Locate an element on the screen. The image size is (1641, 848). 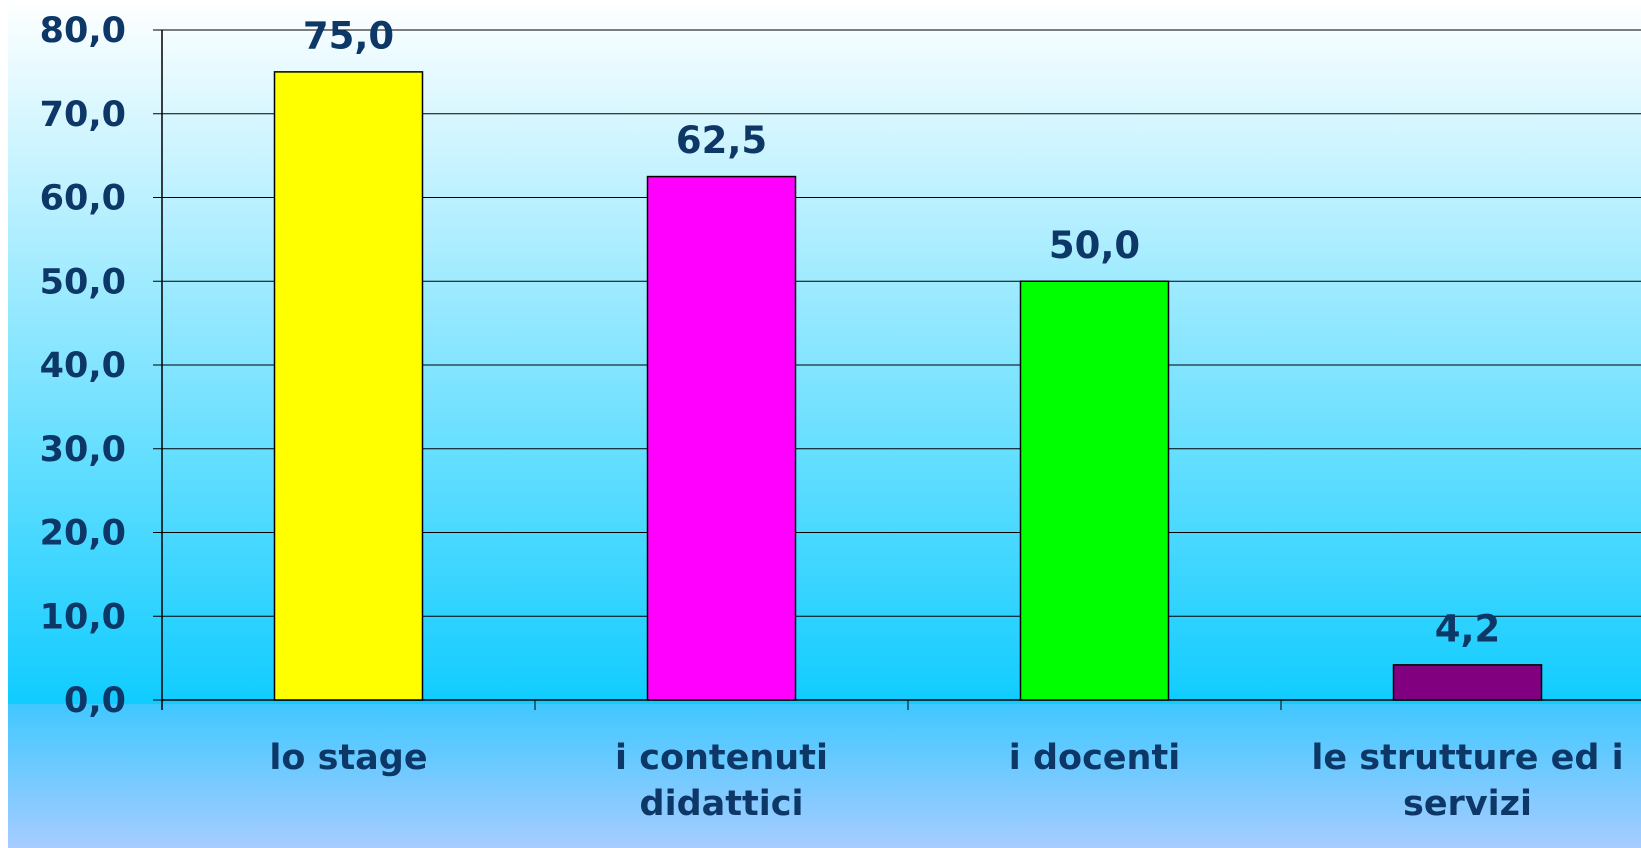
value-label: 62,5 is located at coordinates (721, 140).